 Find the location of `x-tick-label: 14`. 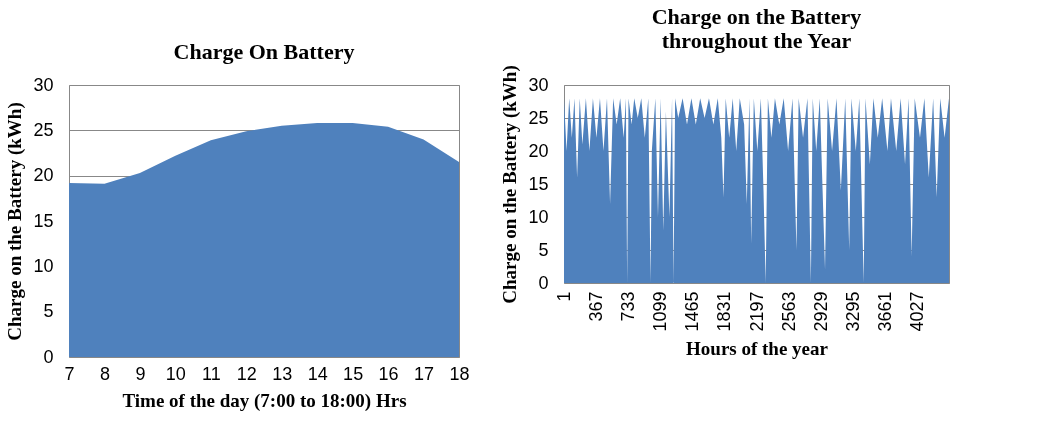

x-tick-label: 14 is located at coordinates (317, 373).